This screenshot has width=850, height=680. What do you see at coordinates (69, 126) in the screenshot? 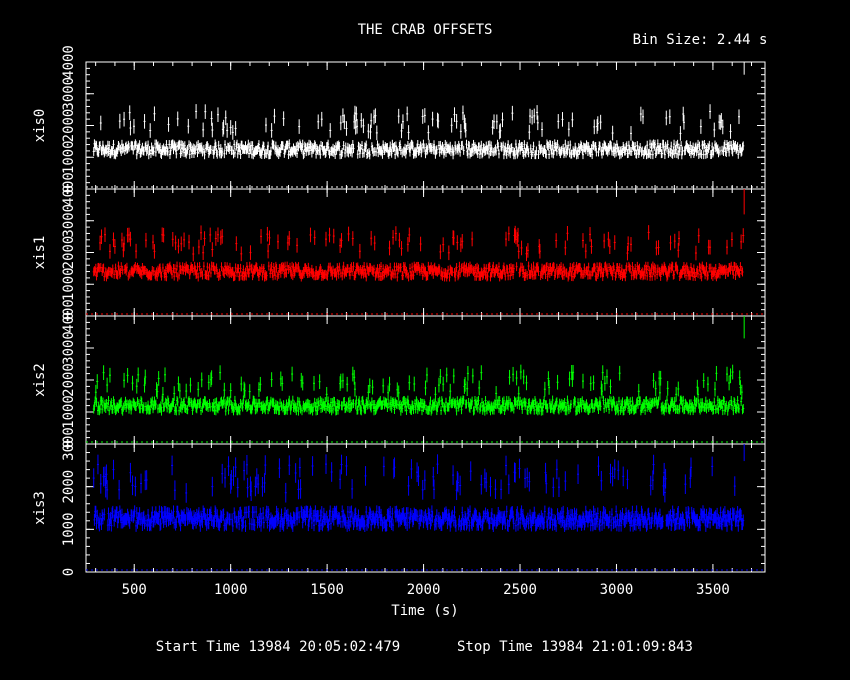
I see `y-tick-label-xis0: 2000` at bounding box center [69, 126].